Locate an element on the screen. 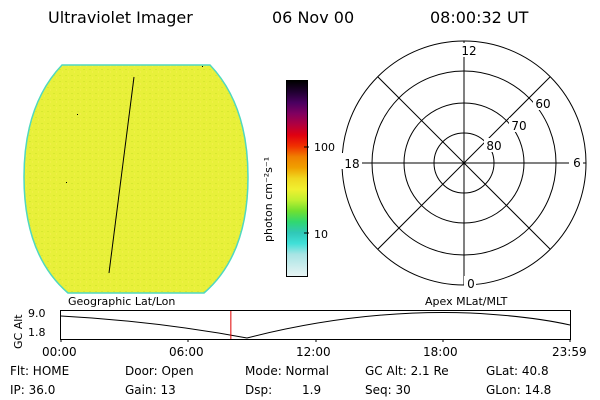 Image resolution: width=600 pixels, height=400 pixels. altitude-curve is located at coordinates (315, 325).